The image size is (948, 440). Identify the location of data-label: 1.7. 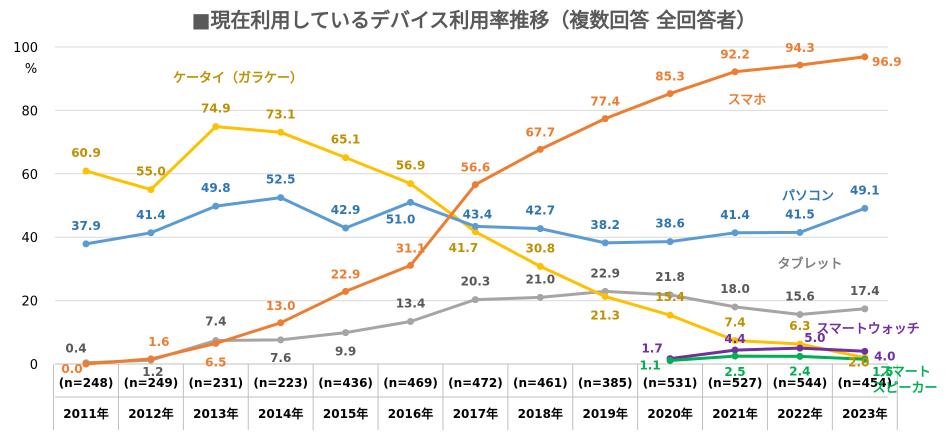
(651, 349).